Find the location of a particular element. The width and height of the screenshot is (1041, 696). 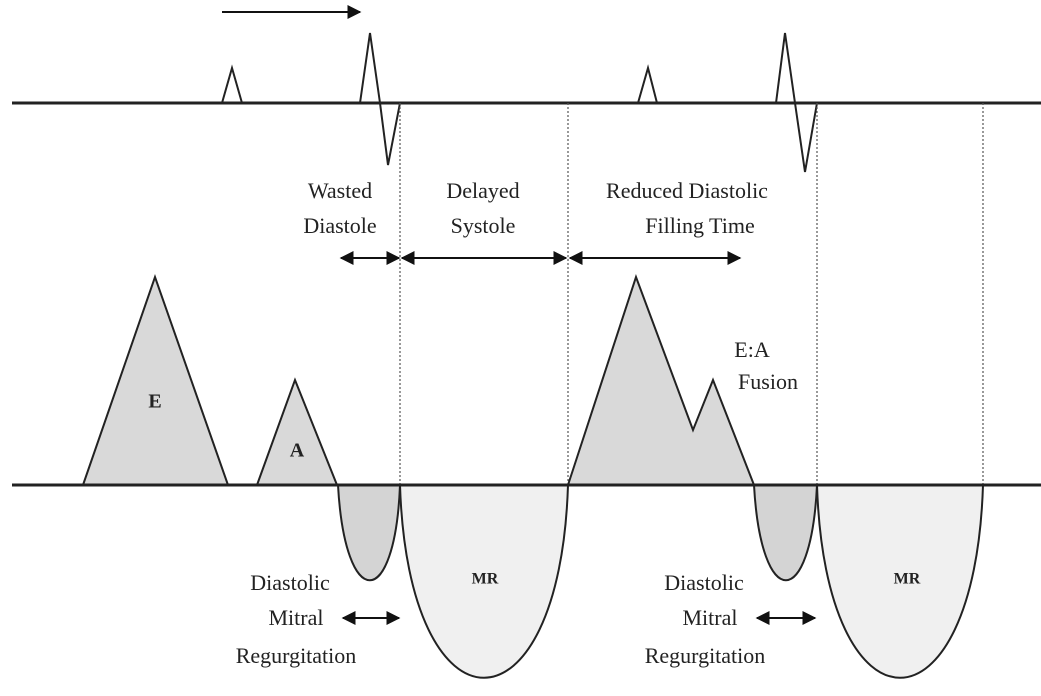

label: Reduced Diastolic is located at coordinates (687, 190).